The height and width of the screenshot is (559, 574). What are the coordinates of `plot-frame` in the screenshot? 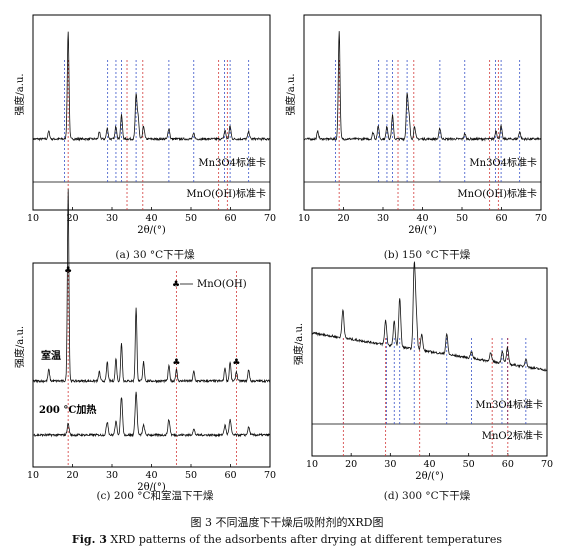 It's located at (429, 362).